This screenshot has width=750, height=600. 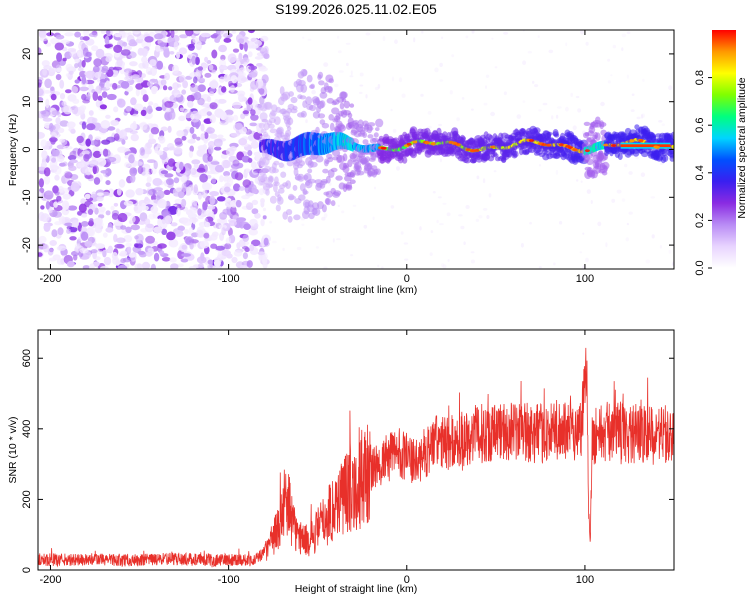 I want to click on heatmap-cell-1902, so click(x=305, y=73).